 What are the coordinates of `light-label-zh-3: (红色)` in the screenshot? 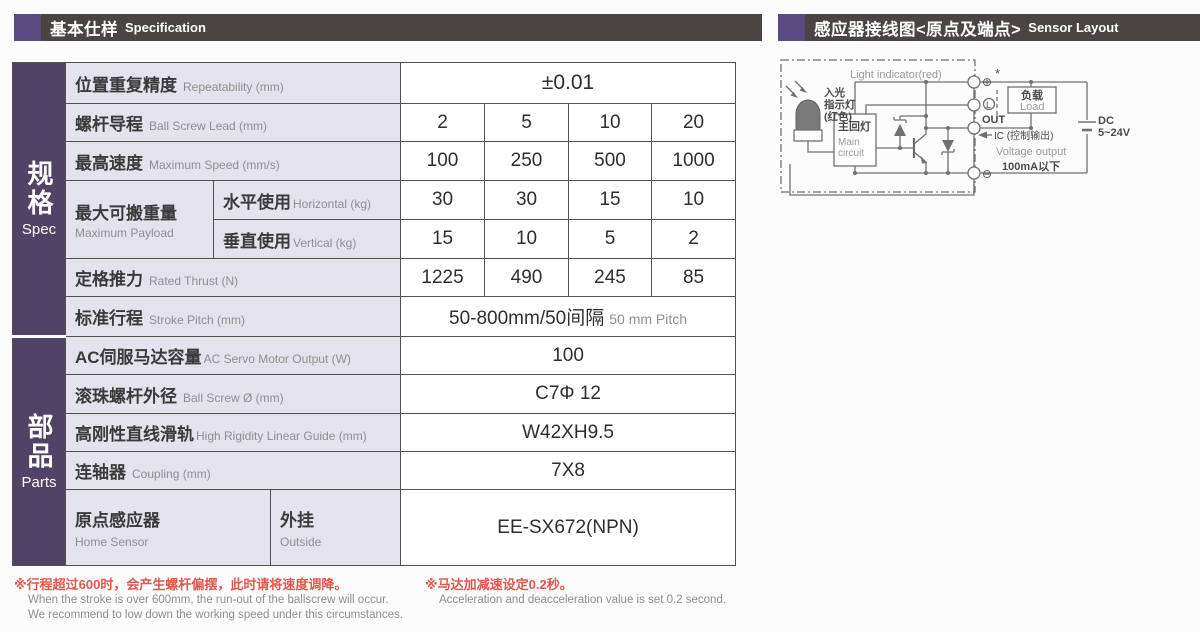 It's located at (838, 116).